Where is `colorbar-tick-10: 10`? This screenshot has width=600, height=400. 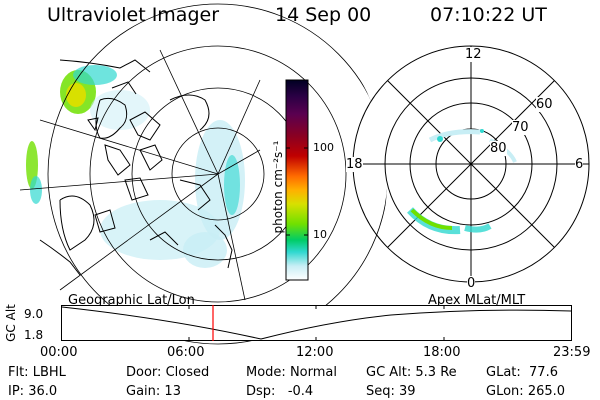 colorbar-tick-10: 10 is located at coordinates (320, 234).